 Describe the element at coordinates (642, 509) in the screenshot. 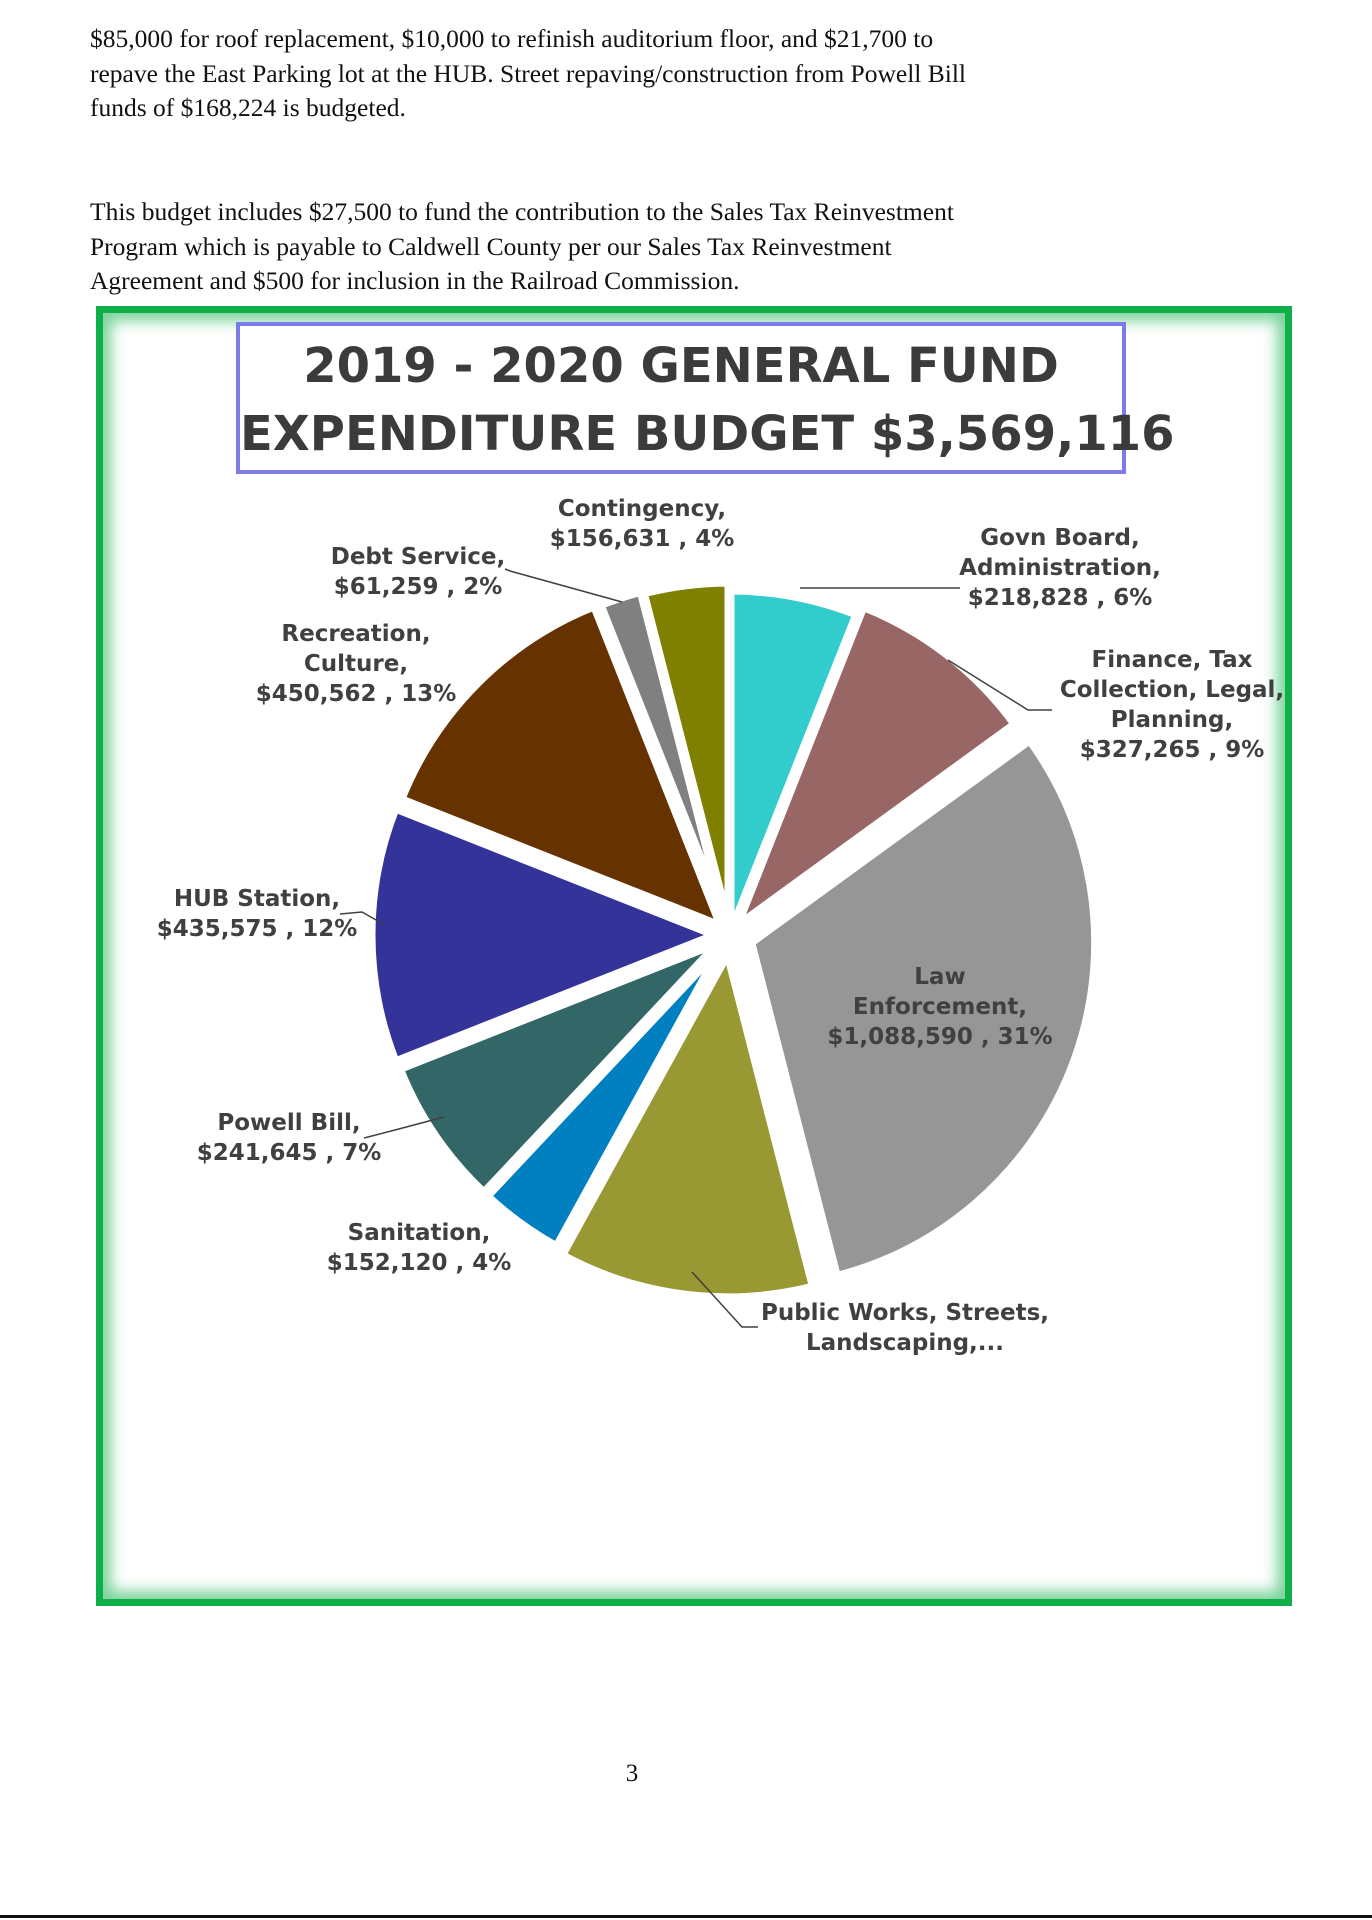

I see `slice-label-line: Contingency,` at that location.